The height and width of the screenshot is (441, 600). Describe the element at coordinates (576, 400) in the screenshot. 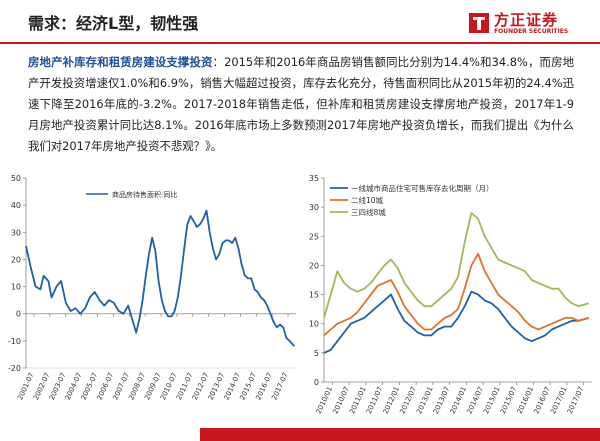

I see `x-tick-label: 2017/07` at that location.